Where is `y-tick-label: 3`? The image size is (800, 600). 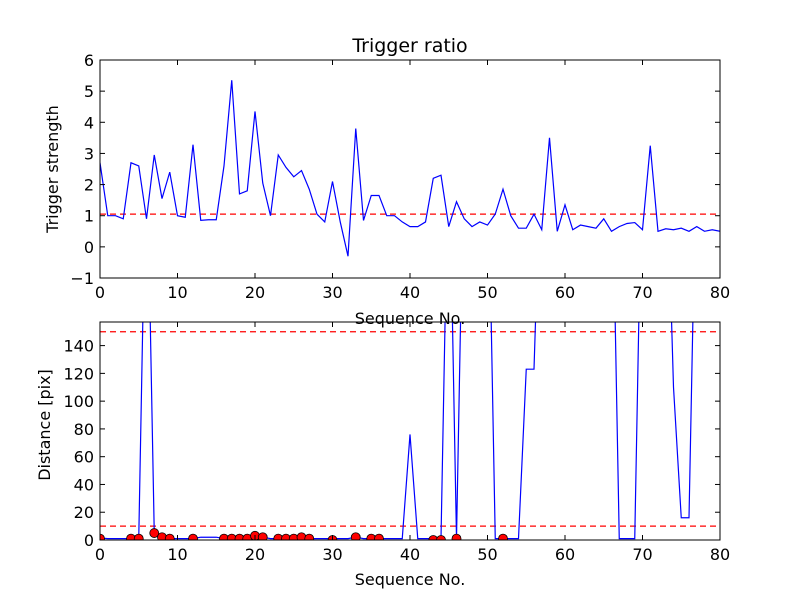 y-tick-label: 3 is located at coordinates (89, 153).